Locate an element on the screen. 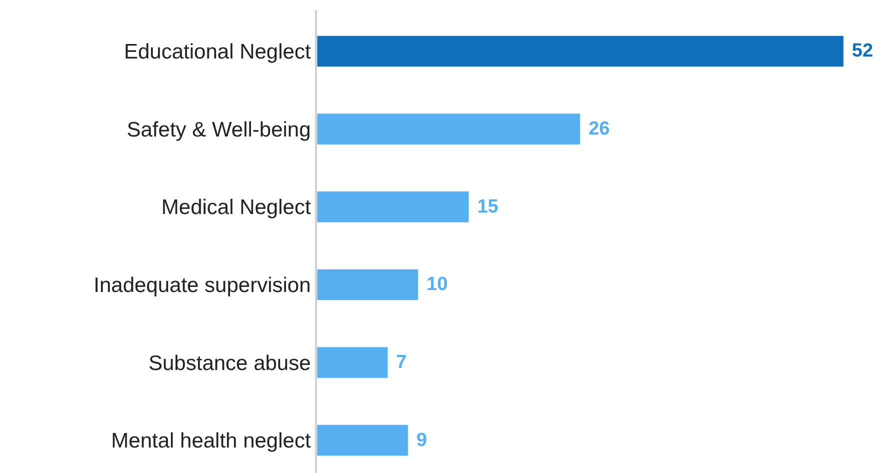  data-label: 10 is located at coordinates (437, 285).